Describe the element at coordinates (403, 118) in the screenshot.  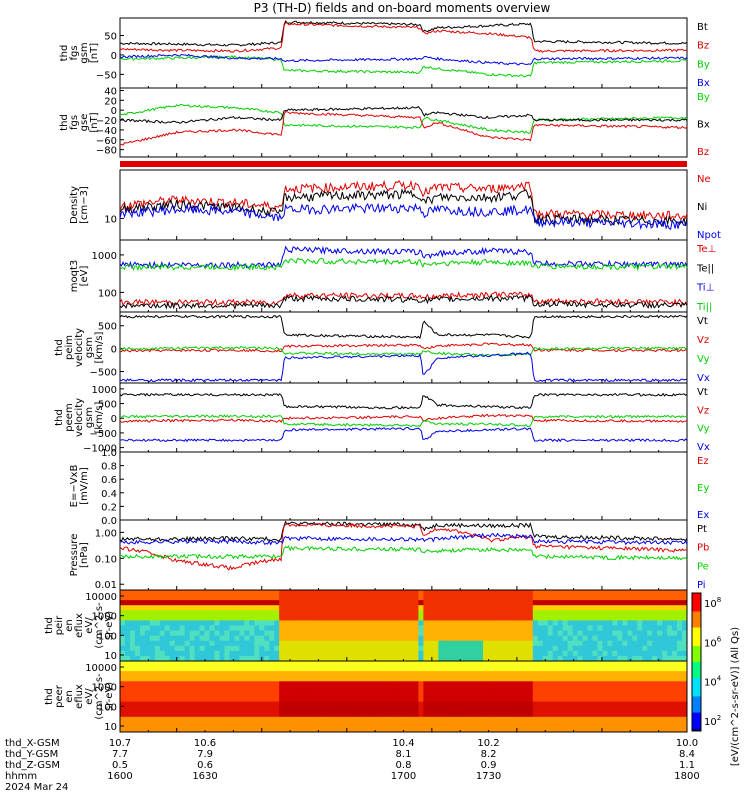
I see `series-By` at that location.